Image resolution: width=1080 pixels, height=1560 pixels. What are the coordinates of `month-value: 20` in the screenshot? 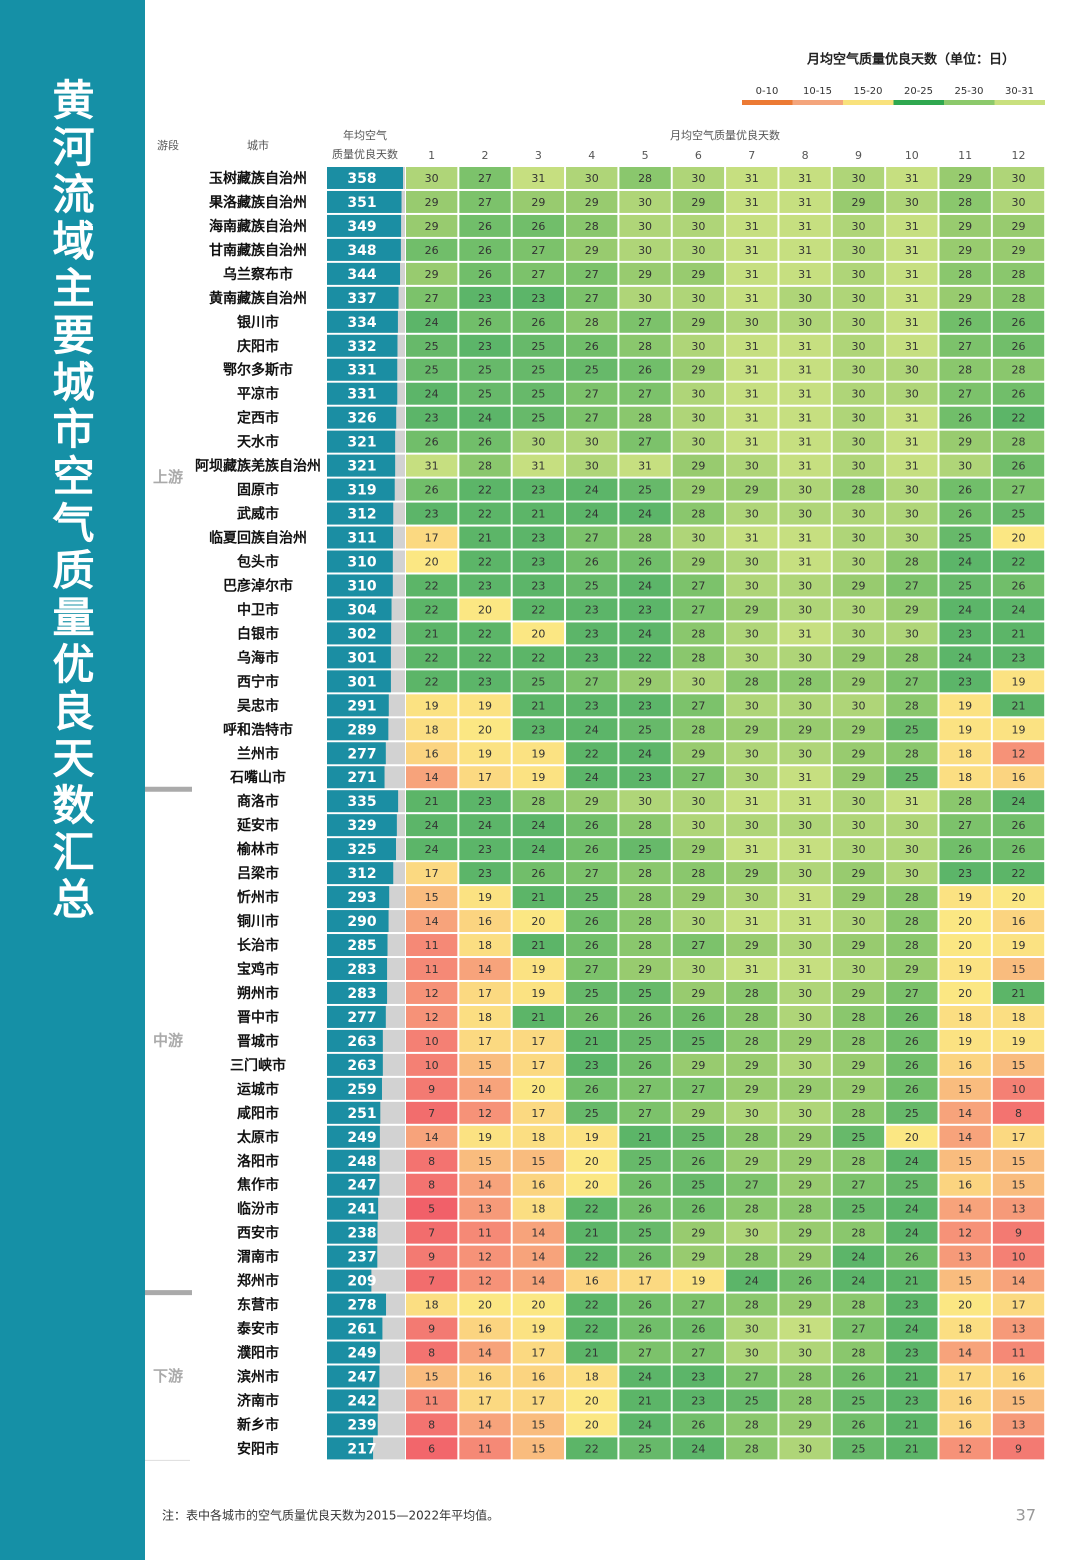 It's located at (592, 1424).